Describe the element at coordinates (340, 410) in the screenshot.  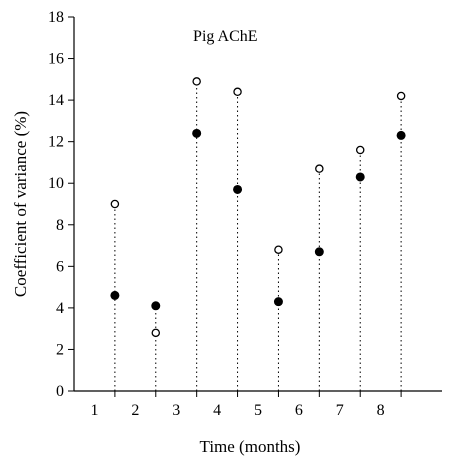
I see `x-tick-label: 7` at that location.